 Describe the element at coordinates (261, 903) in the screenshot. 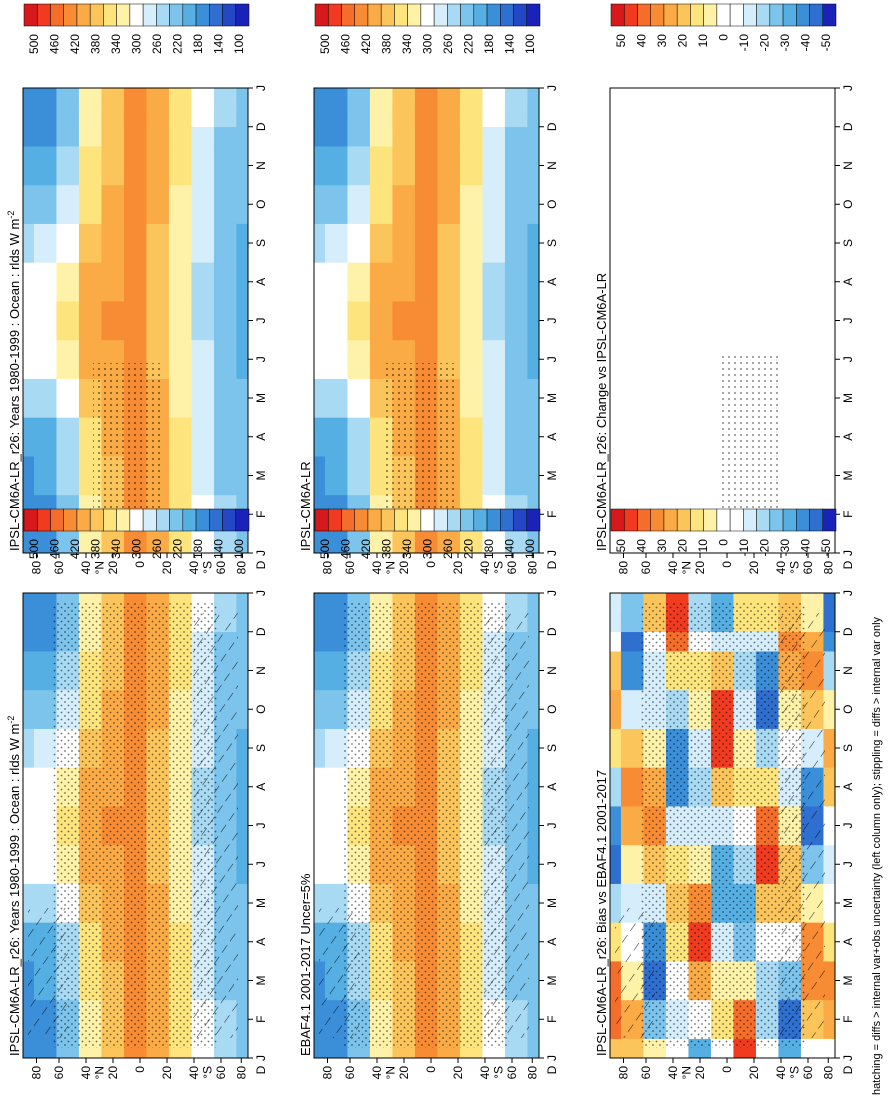

I see `month-tick-label: M` at that location.